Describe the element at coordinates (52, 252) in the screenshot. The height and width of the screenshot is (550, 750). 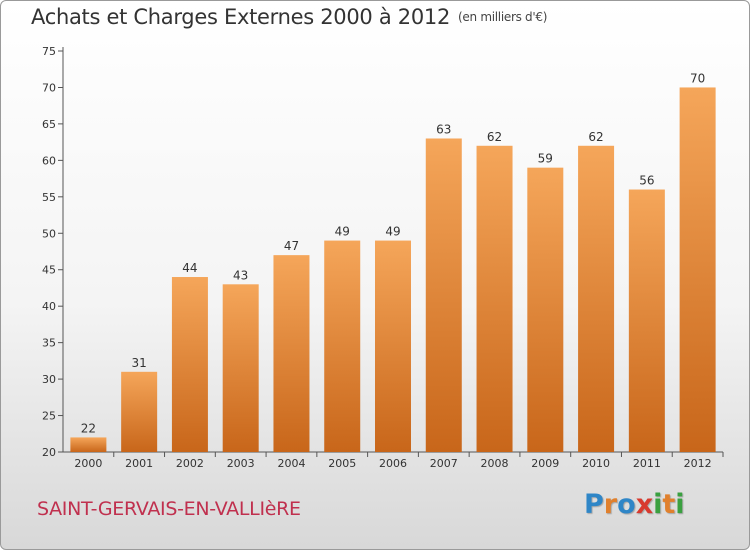
I see `y-axis-ticks: 20 25 30 35 40 45 50 55 60 65 70 75` at that location.